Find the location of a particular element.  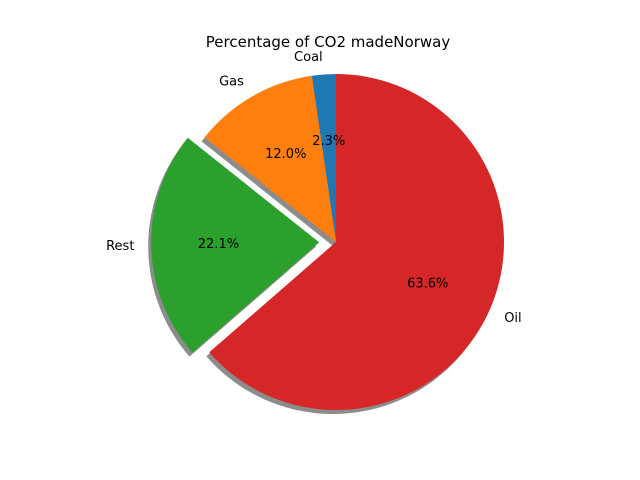

wedge-label-coal: Coal is located at coordinates (308, 57).